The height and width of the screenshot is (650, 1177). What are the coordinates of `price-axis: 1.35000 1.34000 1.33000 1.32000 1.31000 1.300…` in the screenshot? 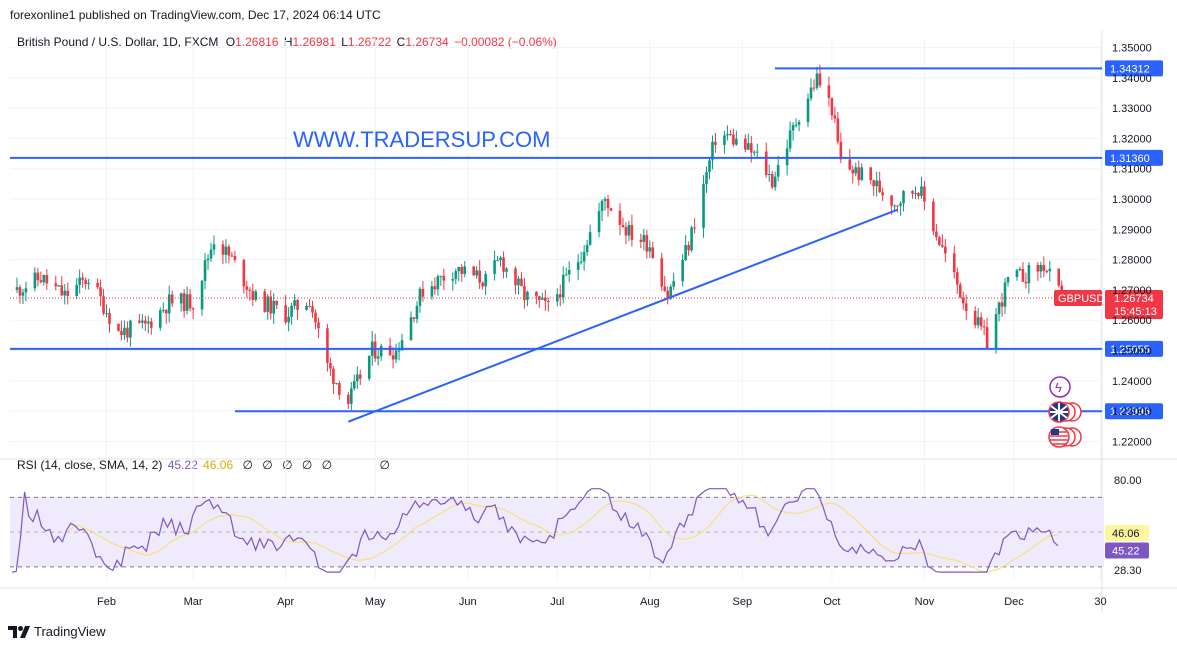 It's located at (1132, 246).